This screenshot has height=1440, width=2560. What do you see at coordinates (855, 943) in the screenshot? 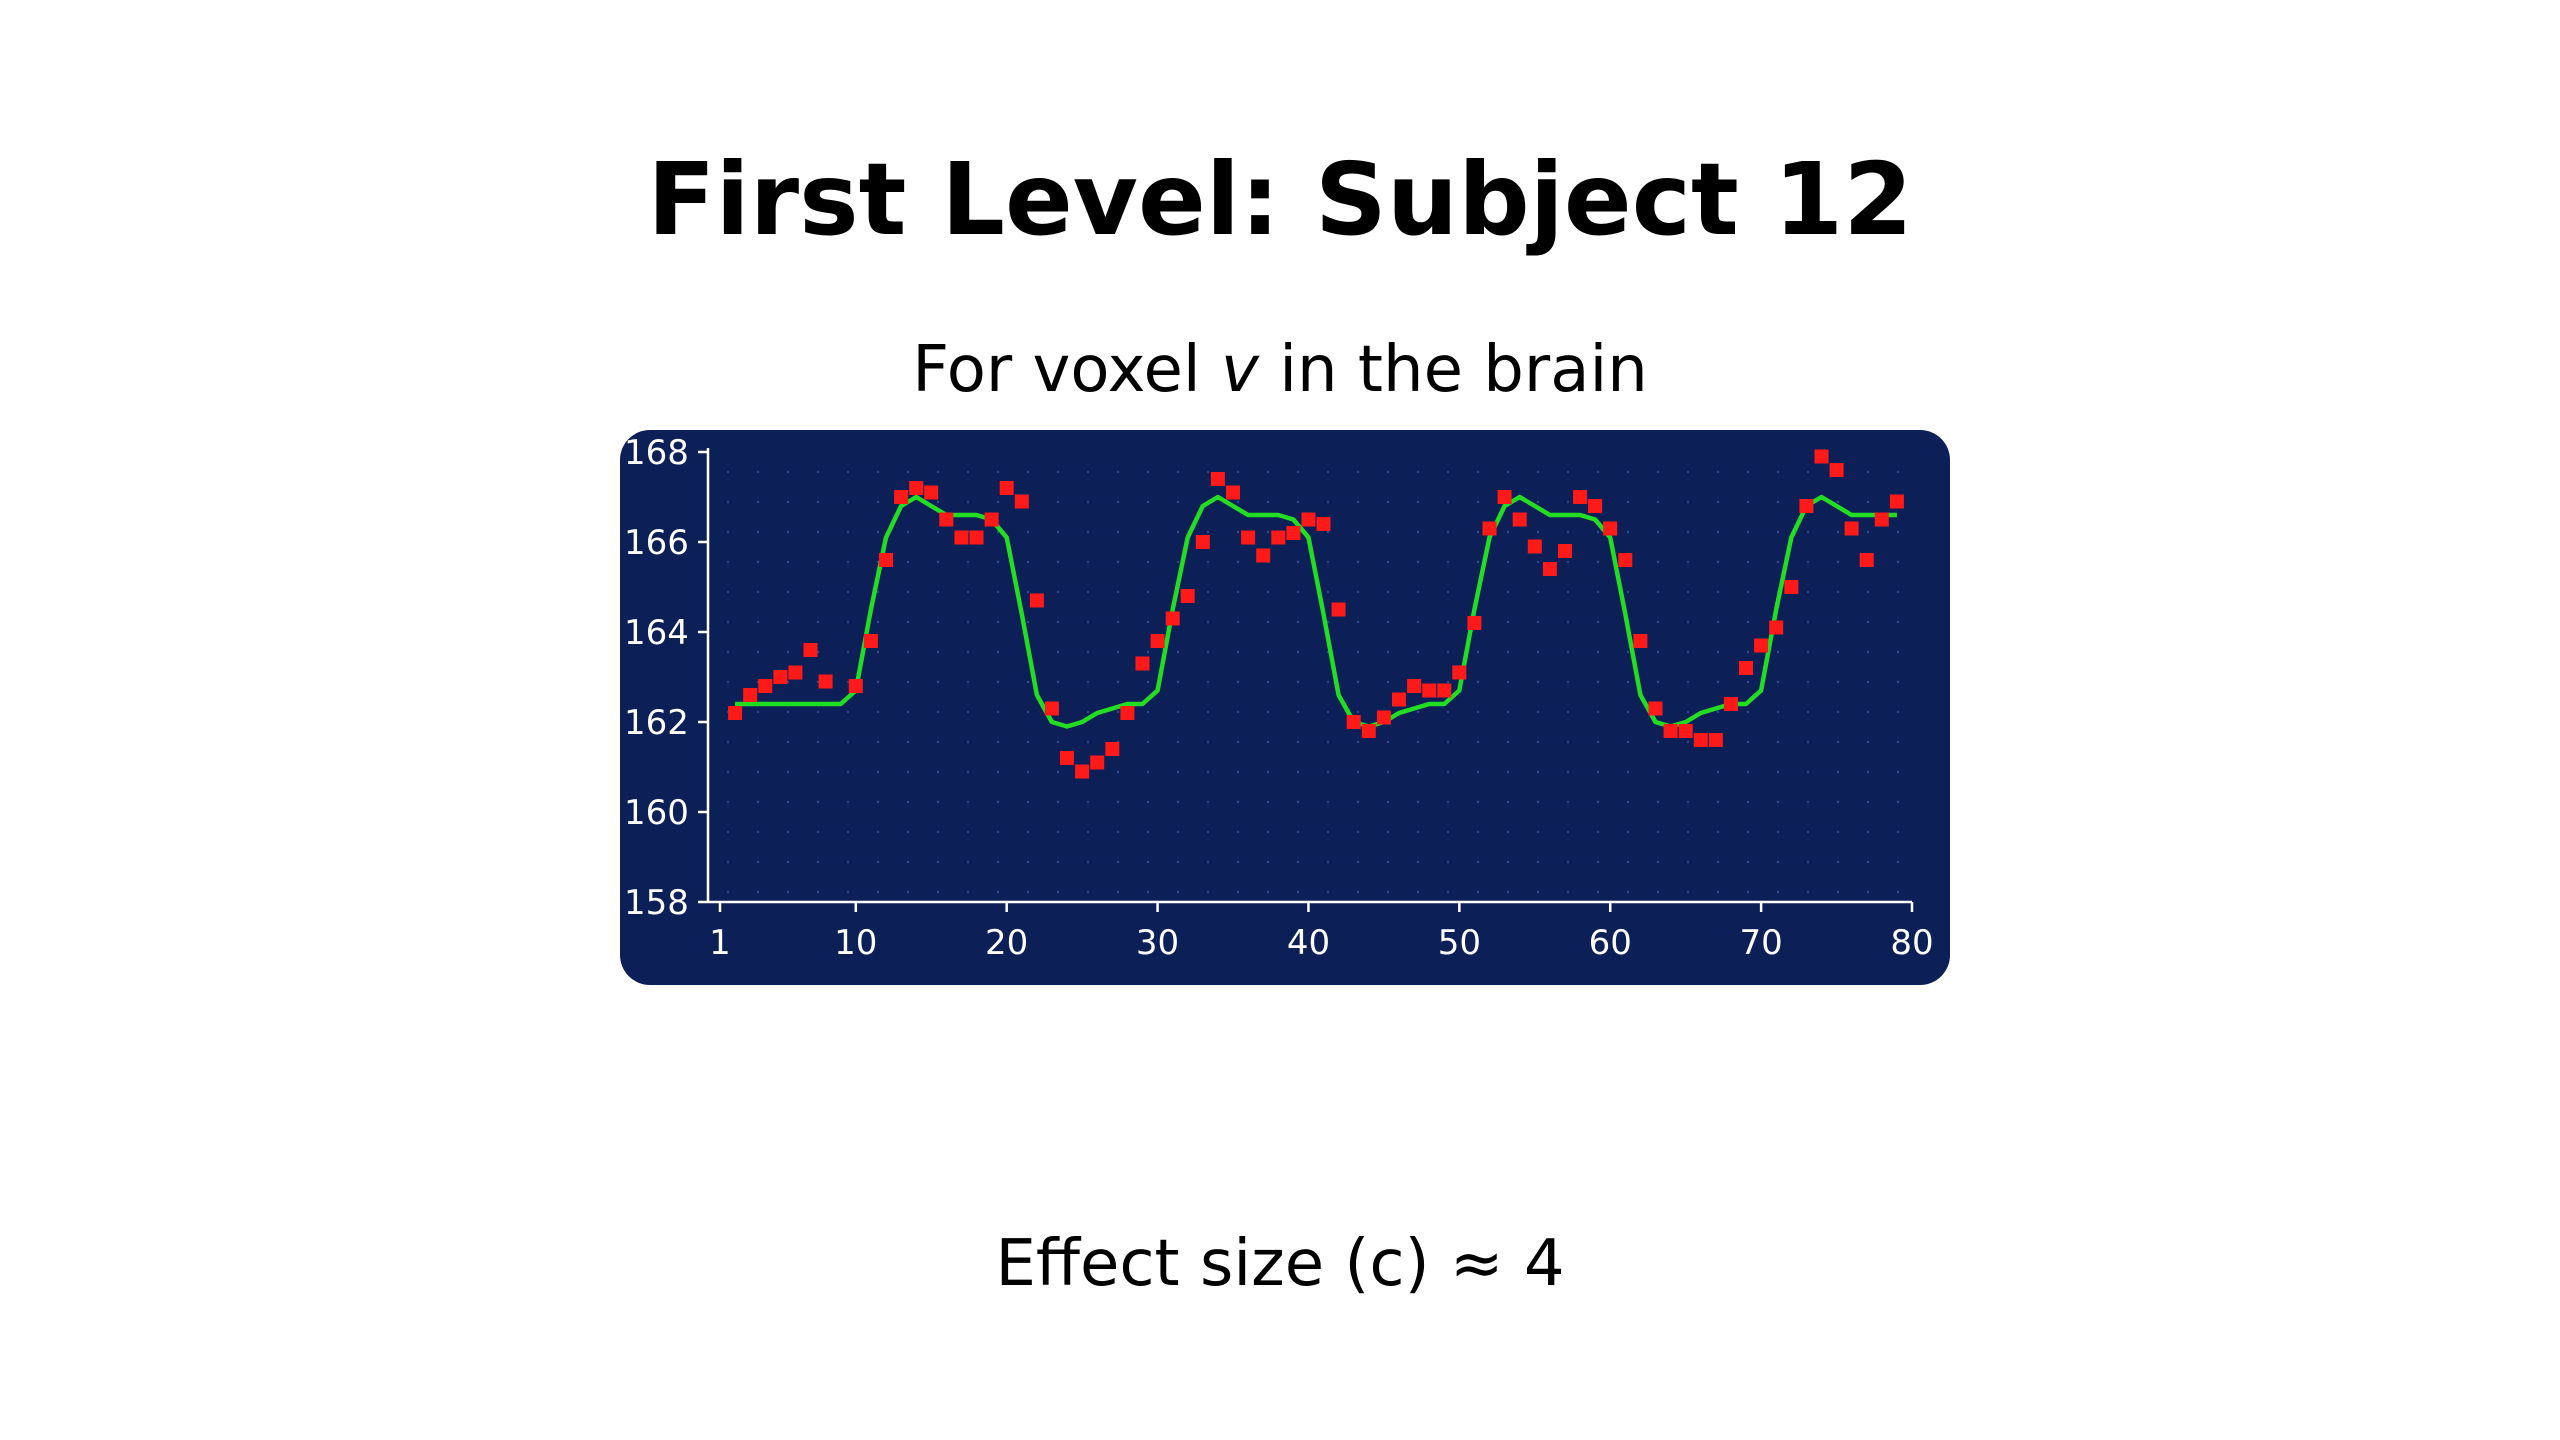
I see `x-tick-label: 10` at bounding box center [855, 943].